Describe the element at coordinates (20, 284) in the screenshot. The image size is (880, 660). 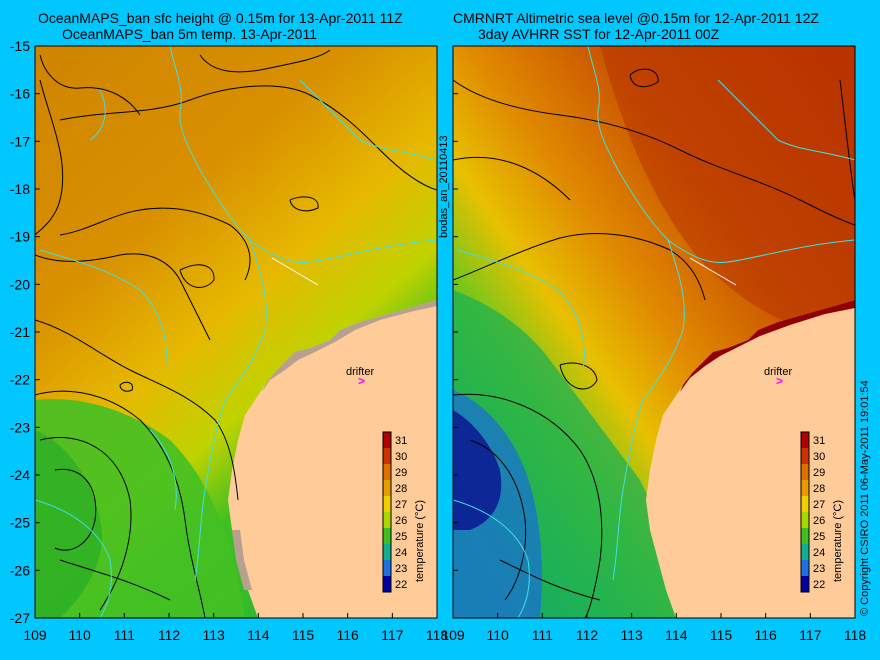
I see `y-tick-label: -20` at that location.